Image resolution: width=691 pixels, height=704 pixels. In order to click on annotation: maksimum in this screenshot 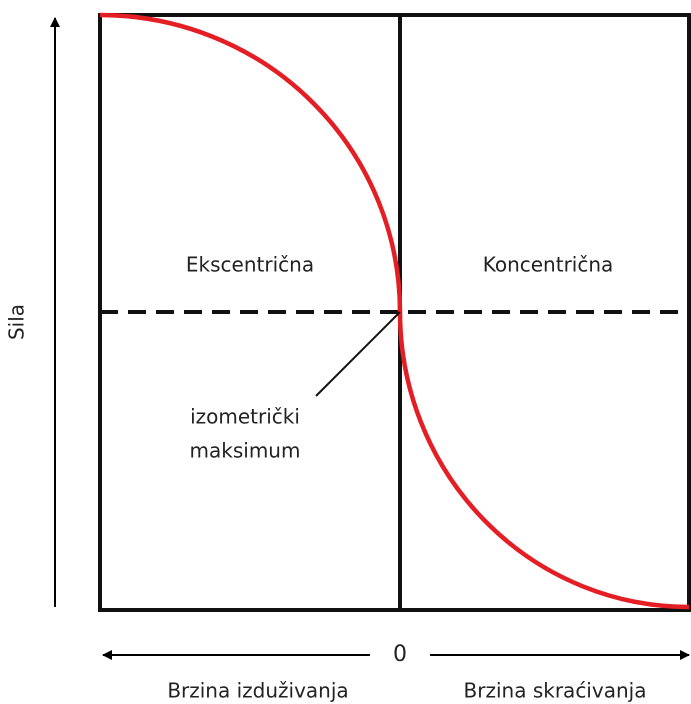, I will do `click(245, 451)`.